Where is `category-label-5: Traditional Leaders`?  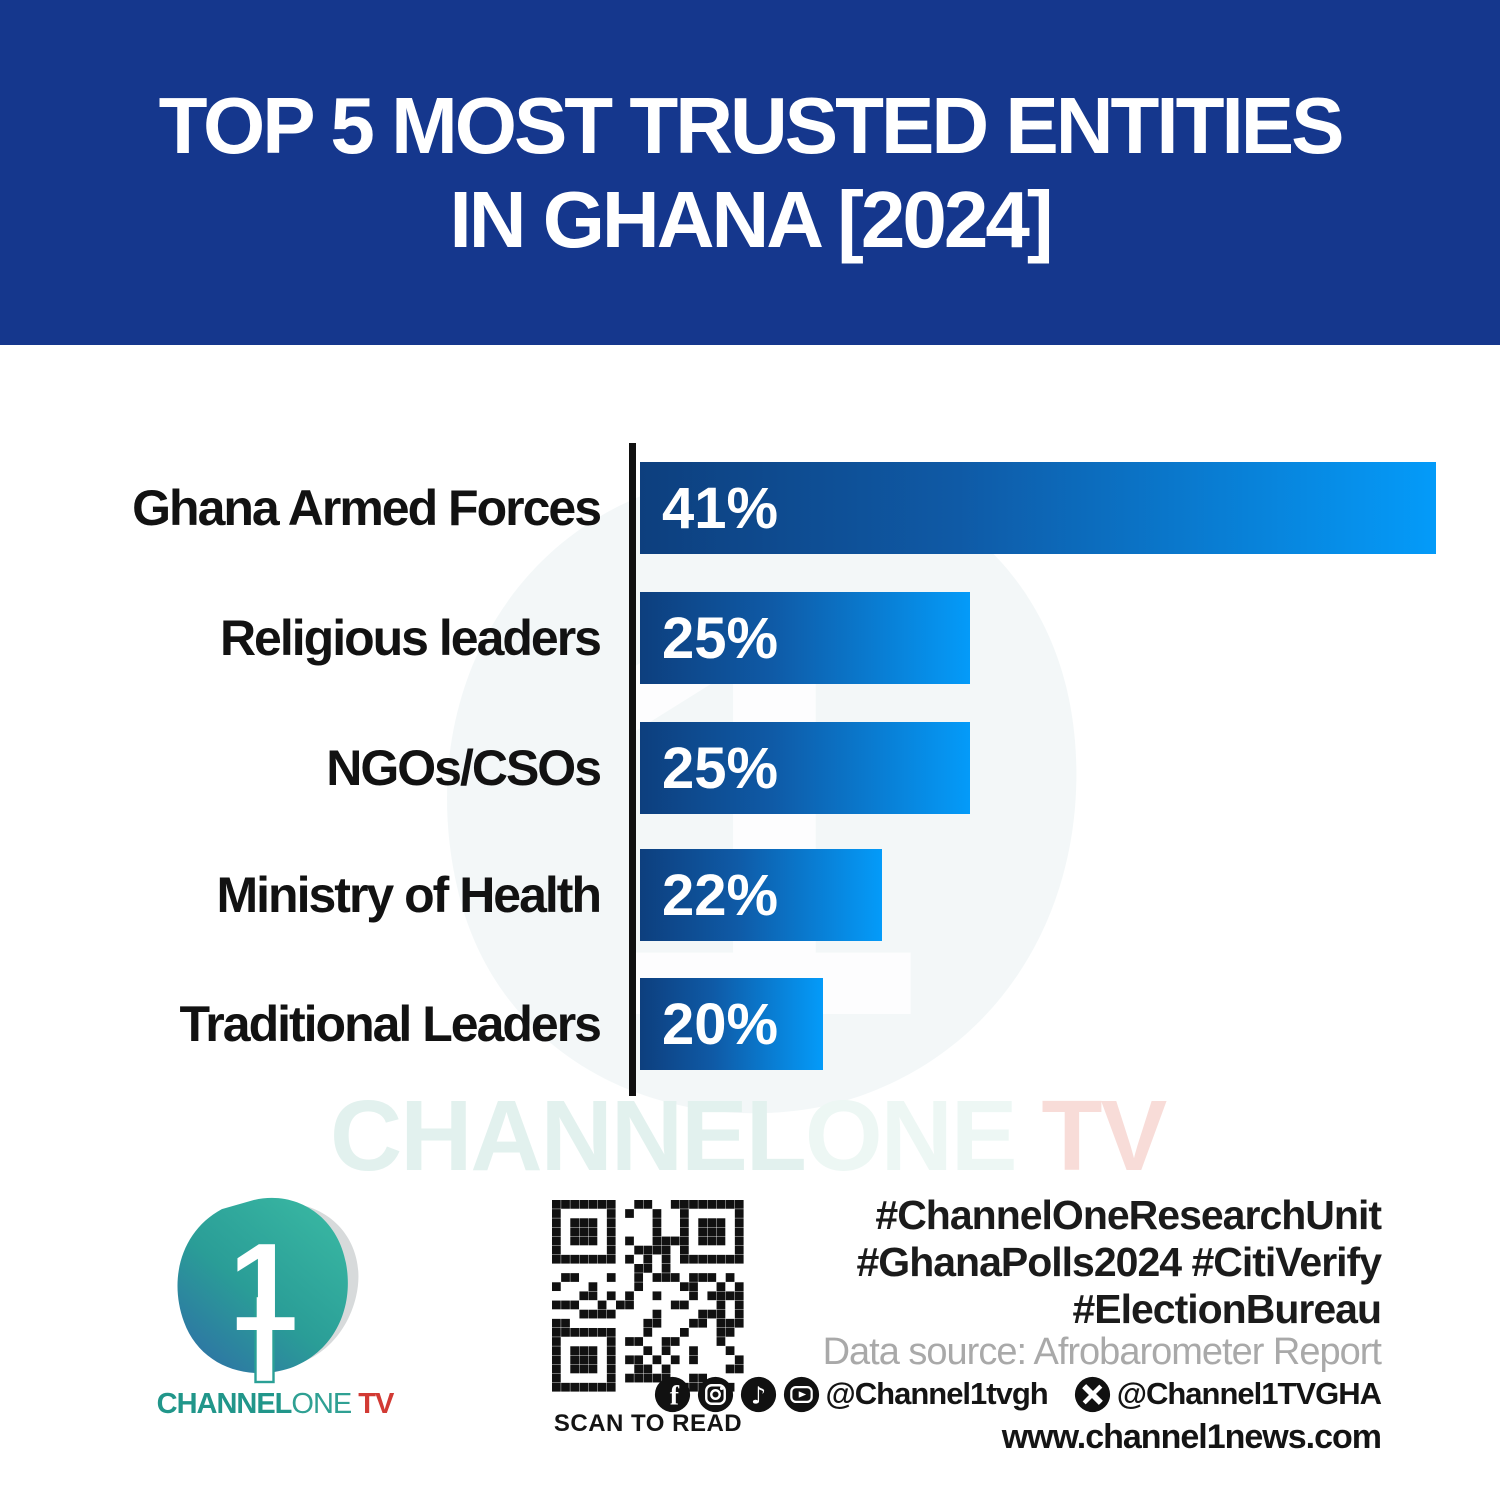 category-label-5: Traditional Leaders is located at coordinates (390, 1024).